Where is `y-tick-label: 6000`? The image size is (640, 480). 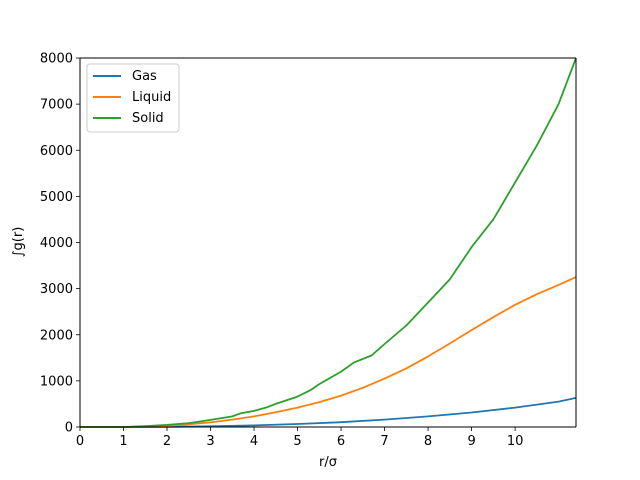 y-tick-label: 6000 is located at coordinates (56, 151).